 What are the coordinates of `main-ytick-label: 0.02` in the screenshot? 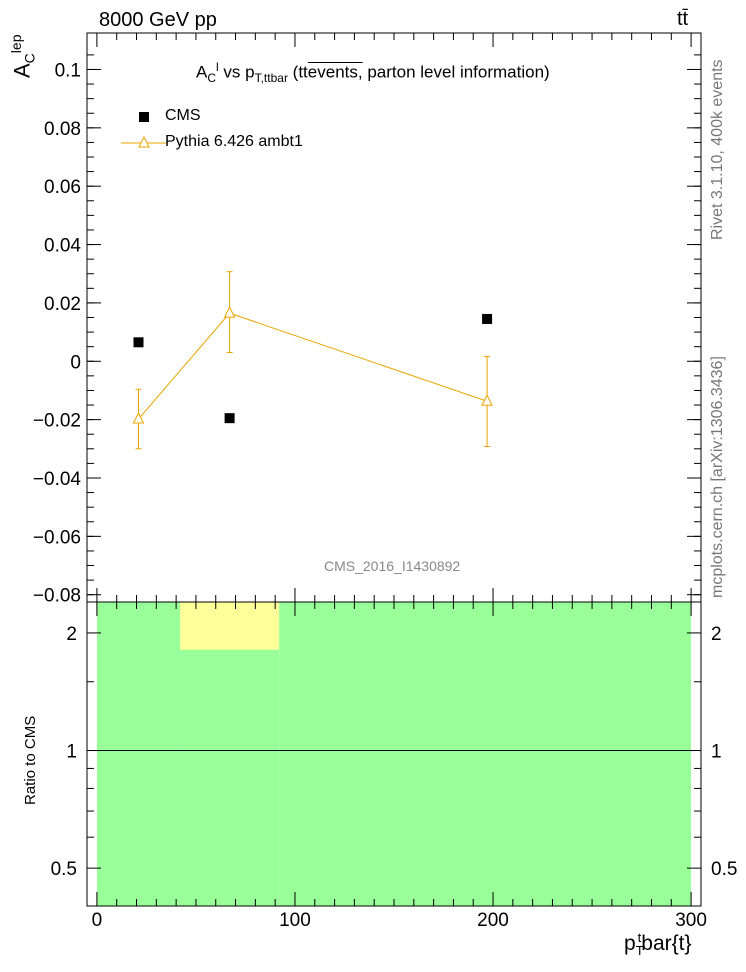 It's located at (62, 304).